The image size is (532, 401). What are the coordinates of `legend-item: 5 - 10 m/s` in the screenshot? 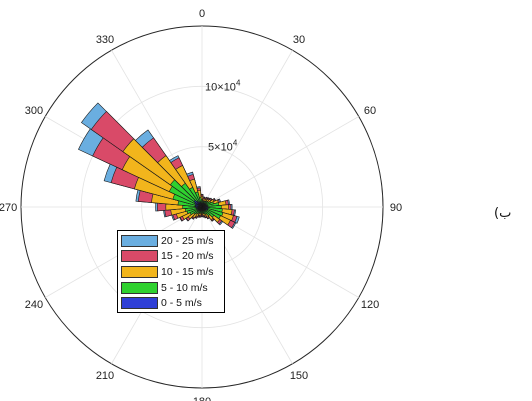 It's located at (171, 288).